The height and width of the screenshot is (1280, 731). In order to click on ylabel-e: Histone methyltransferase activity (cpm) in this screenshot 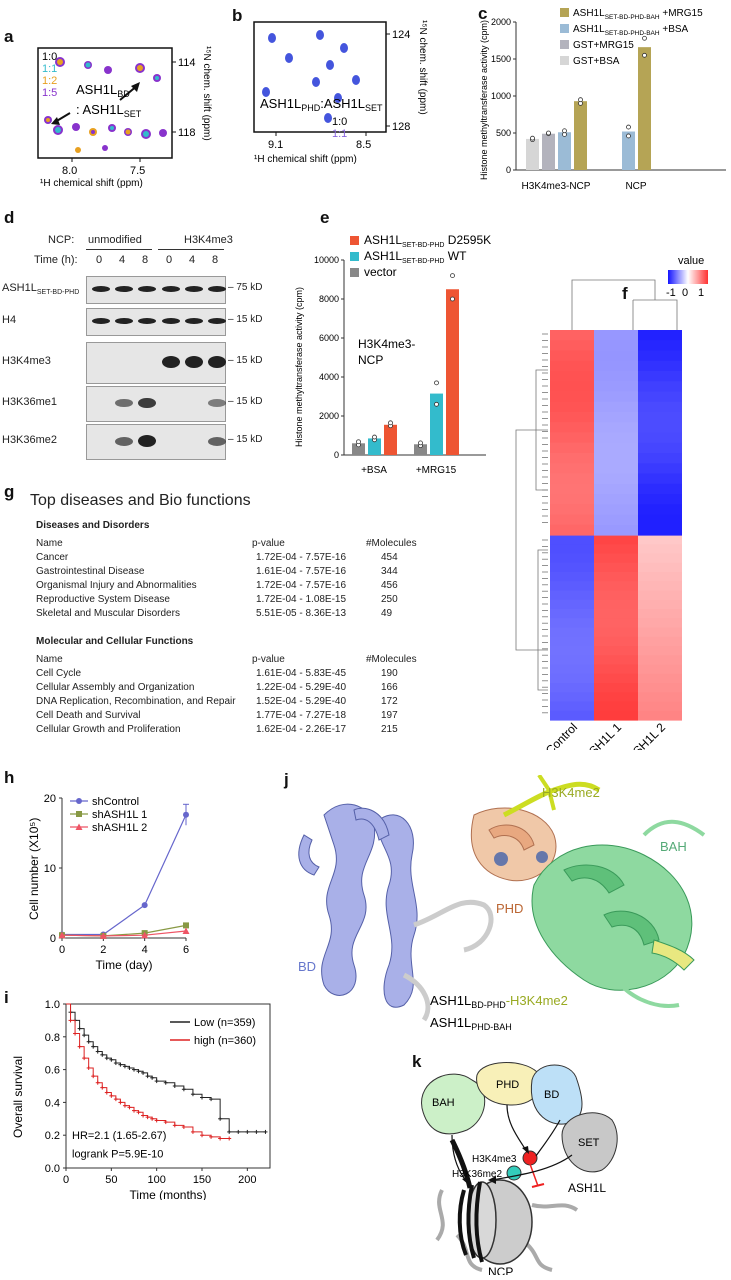, I will do `click(299, 367)`.